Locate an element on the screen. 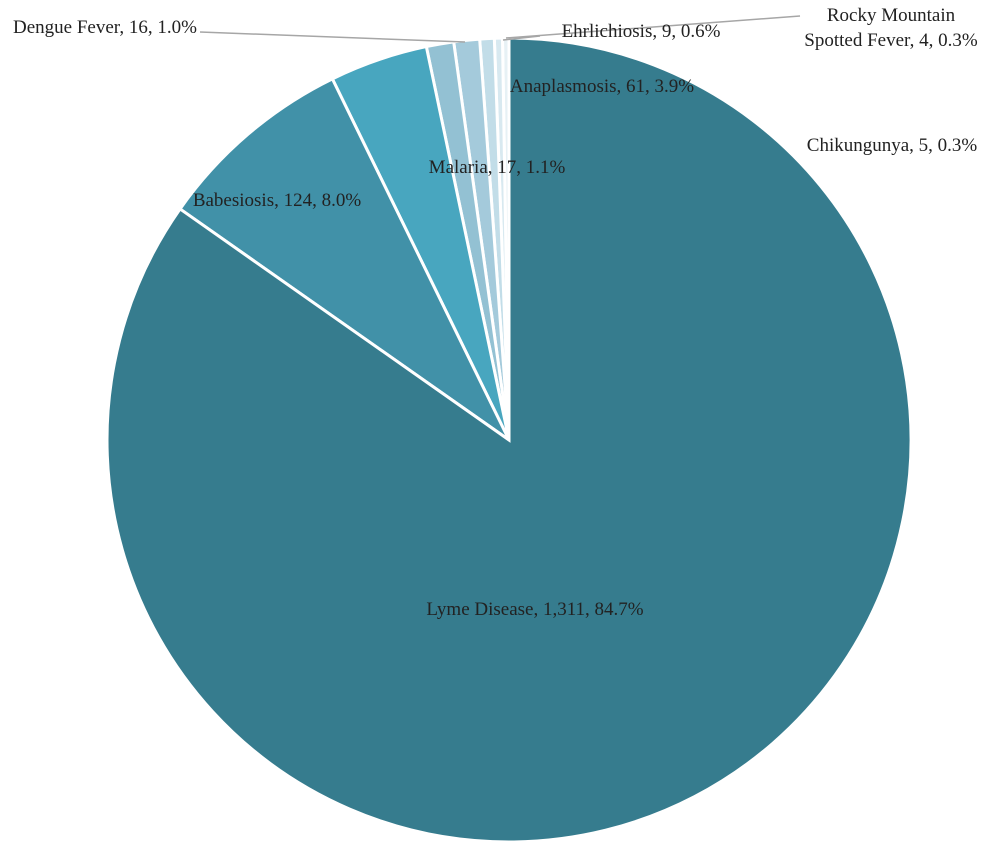 This screenshot has height=843, width=987. data-label: Ehrlichiosis, 9, 0.6% is located at coordinates (641, 31).